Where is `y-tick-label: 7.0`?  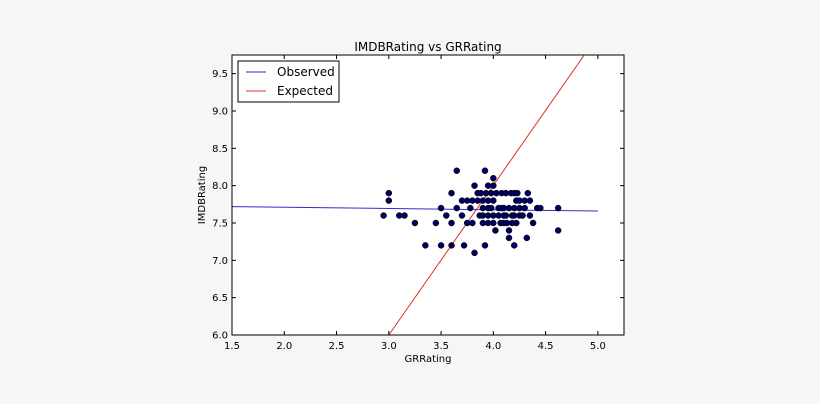 y-tick-label: 7.0 is located at coordinates (220, 261).